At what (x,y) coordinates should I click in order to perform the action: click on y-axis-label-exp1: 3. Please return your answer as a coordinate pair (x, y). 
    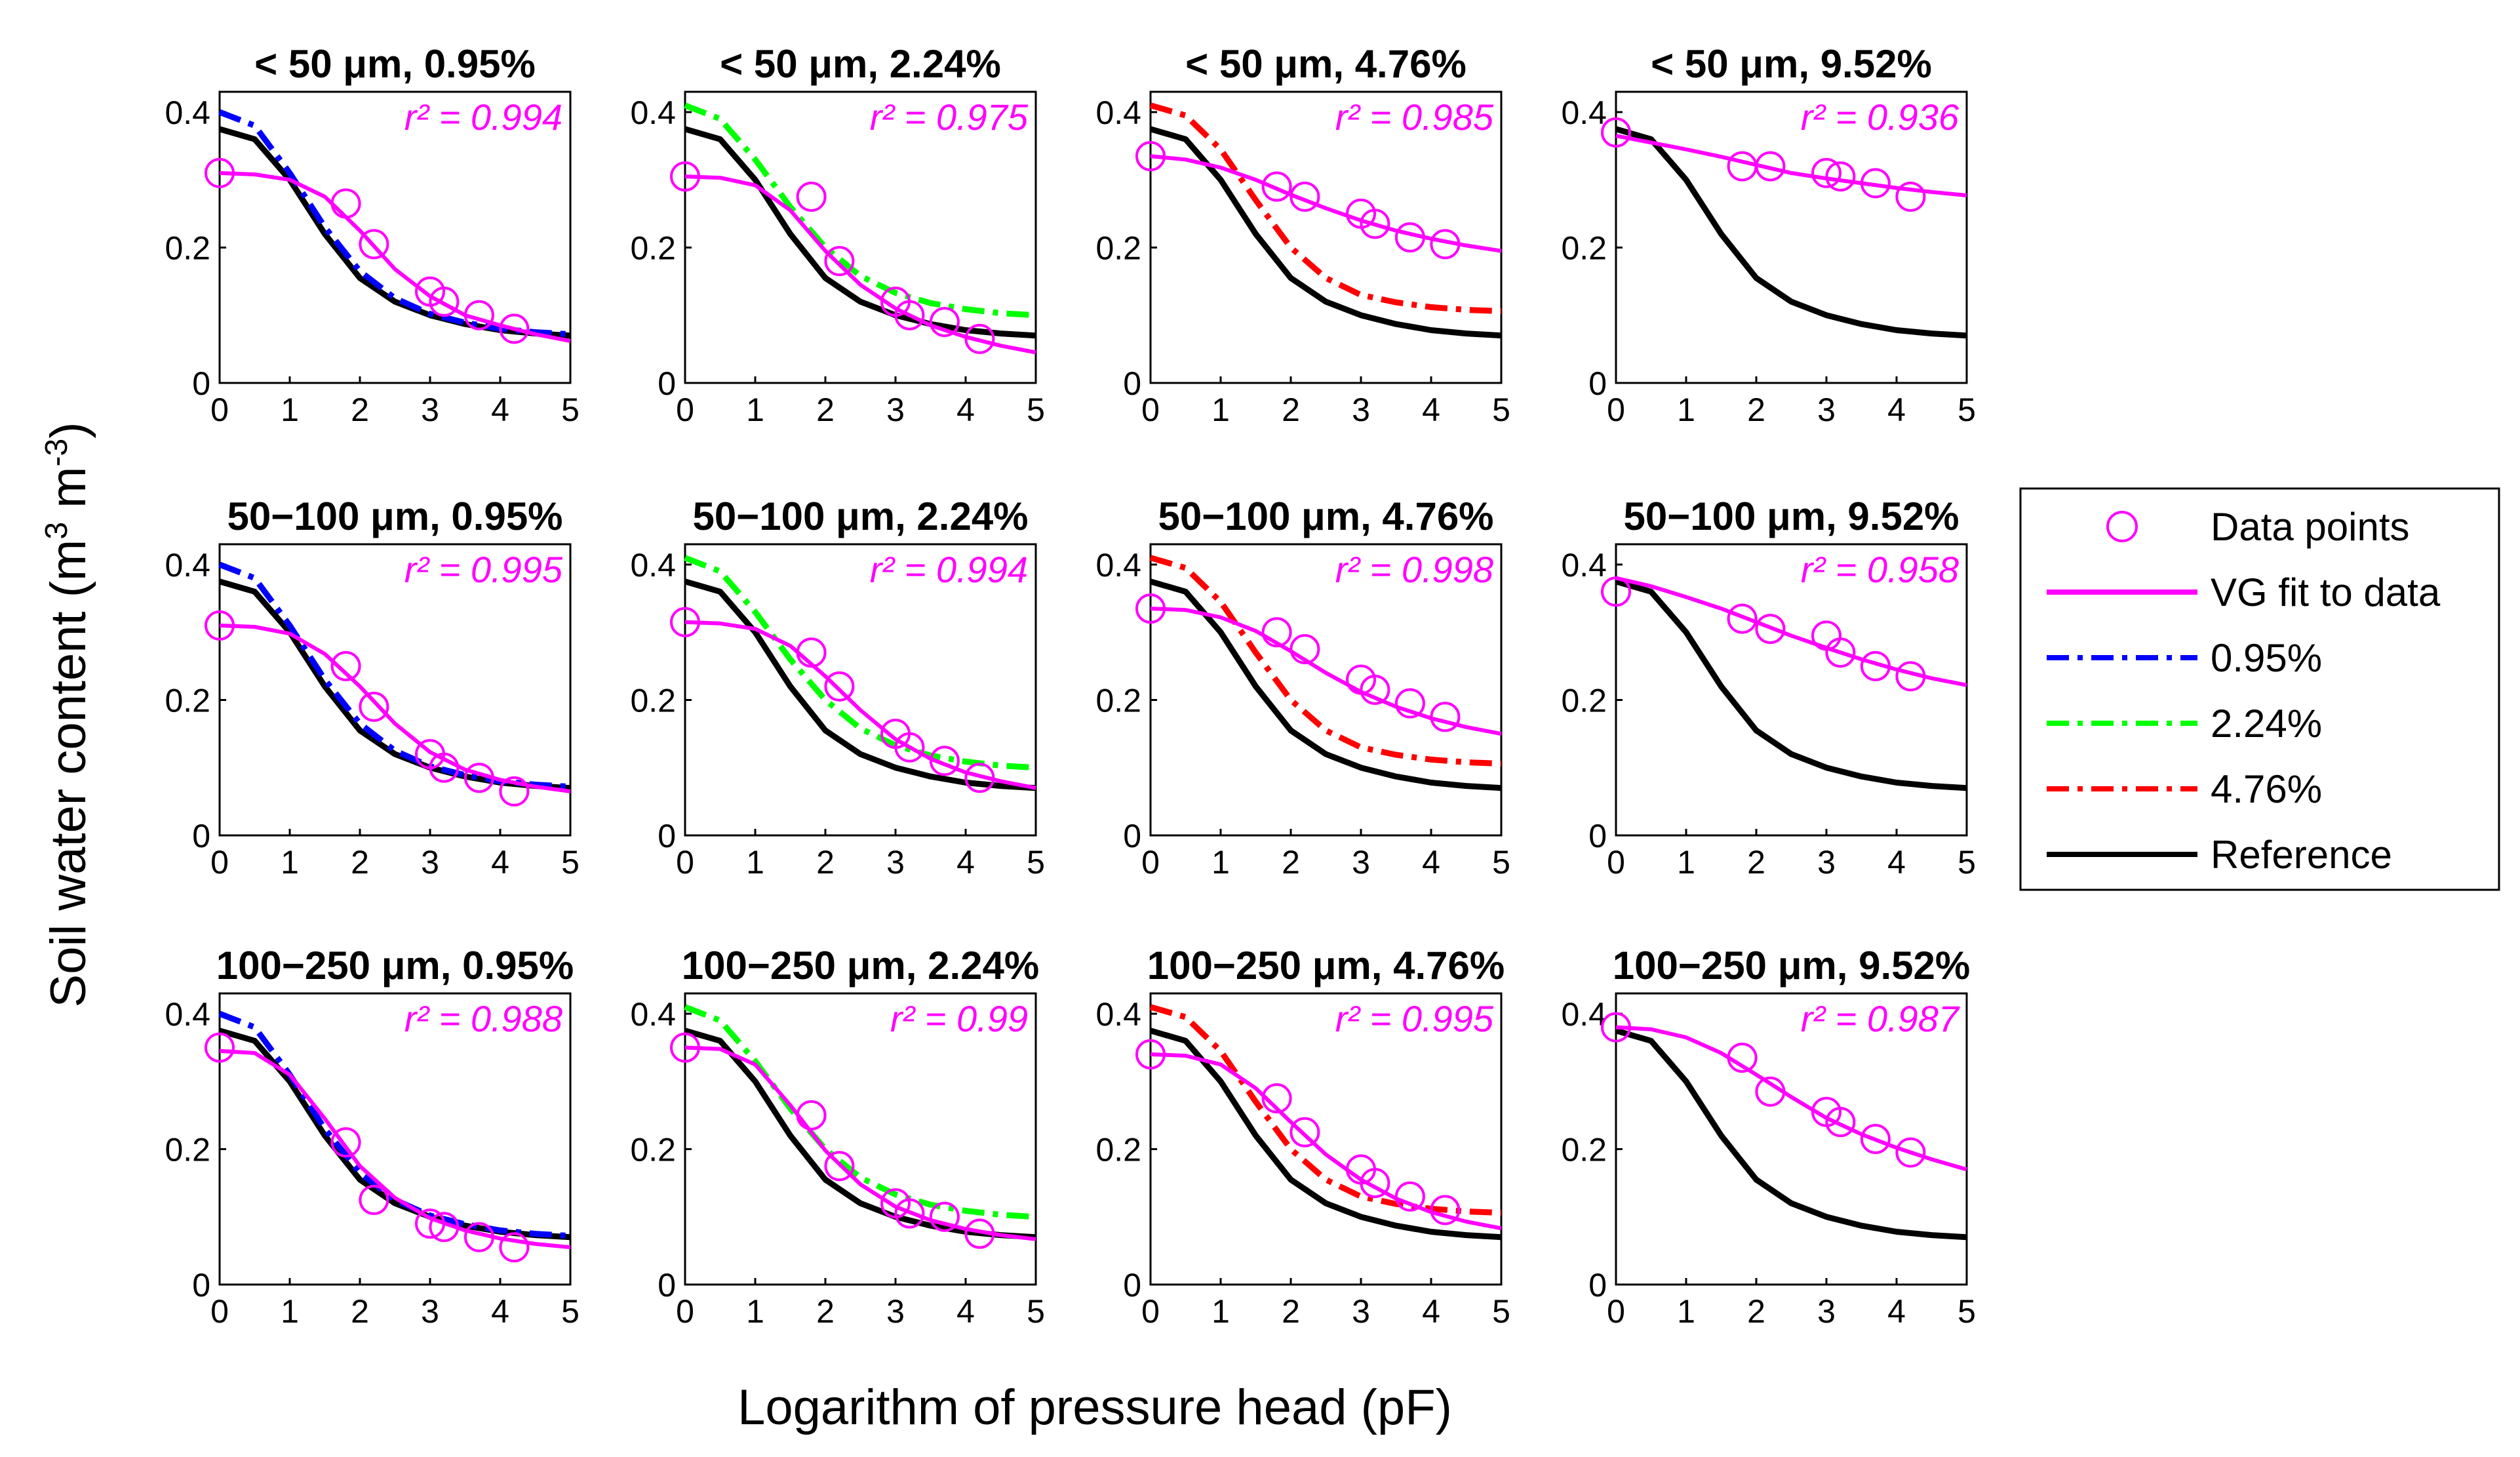
    Looking at the image, I should click on (56, 531).